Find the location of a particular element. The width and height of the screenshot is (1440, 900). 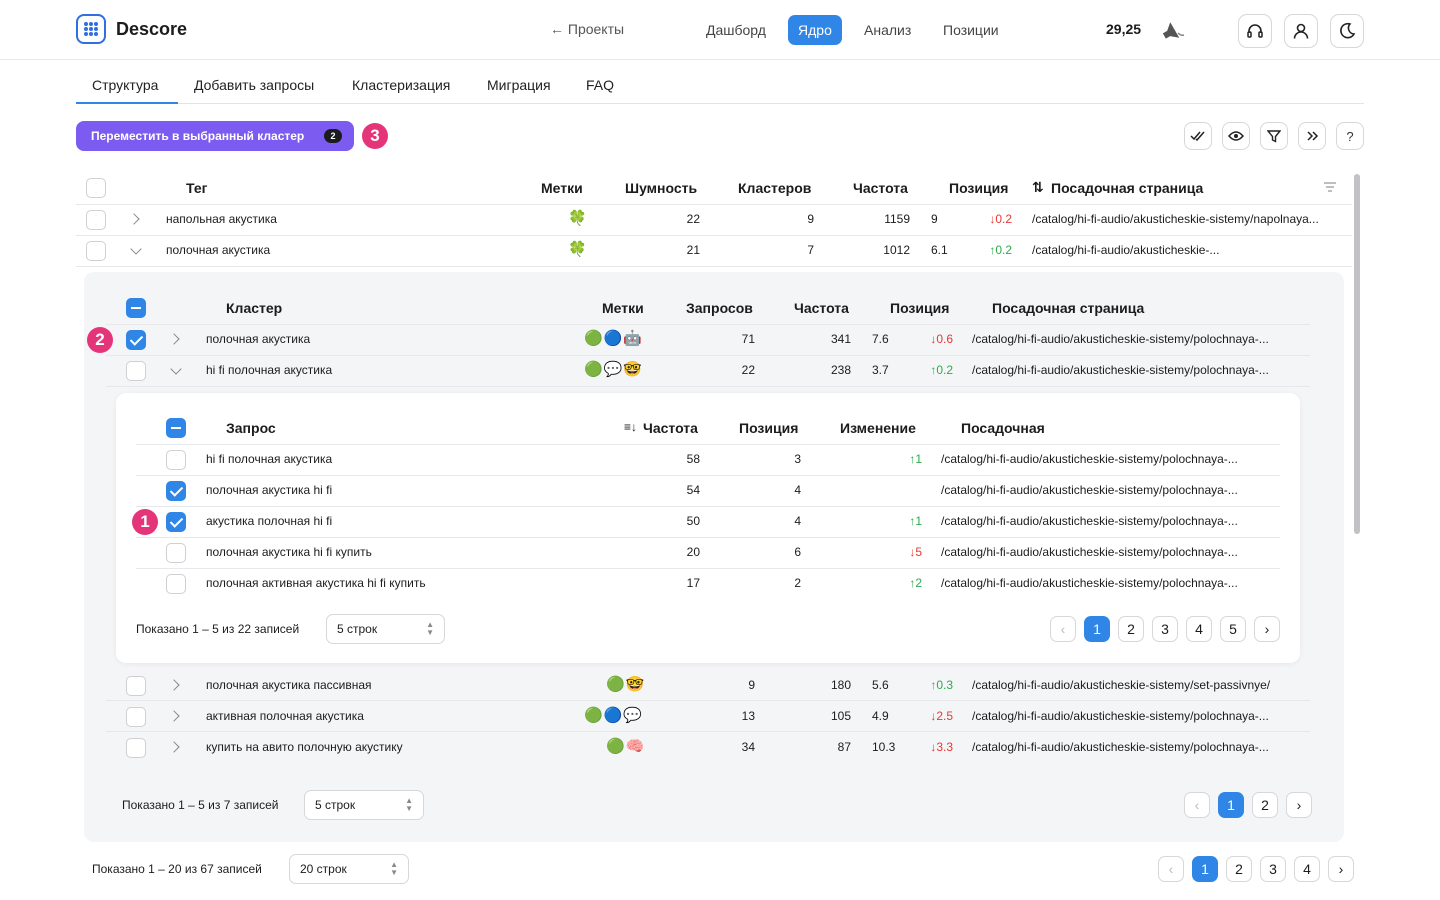

cluster-name: полочная акустика is located at coordinates (258, 339).